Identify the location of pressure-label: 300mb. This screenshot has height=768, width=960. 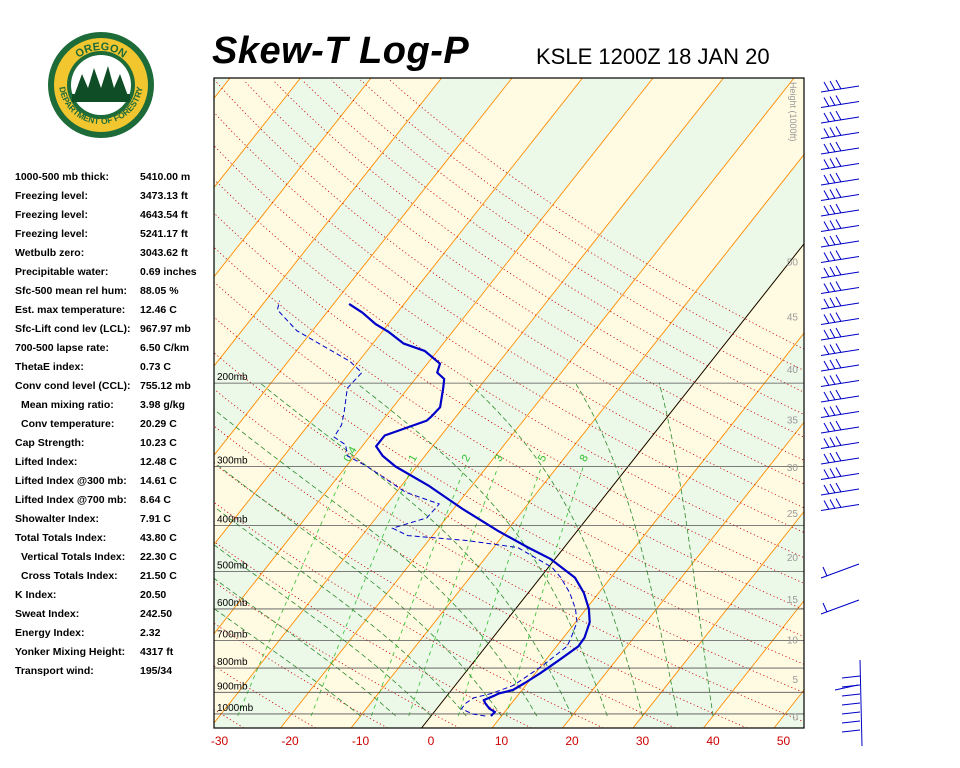
(232, 460).